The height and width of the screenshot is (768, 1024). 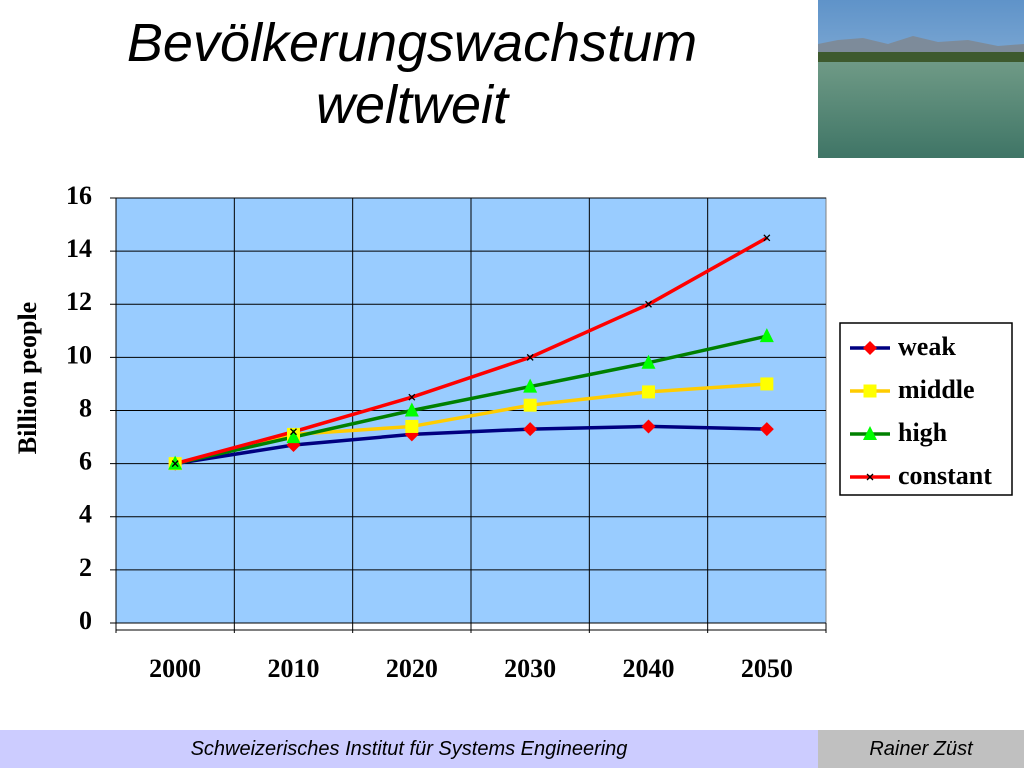 What do you see at coordinates (79, 195) in the screenshot?
I see `y-tick-label: 16` at bounding box center [79, 195].